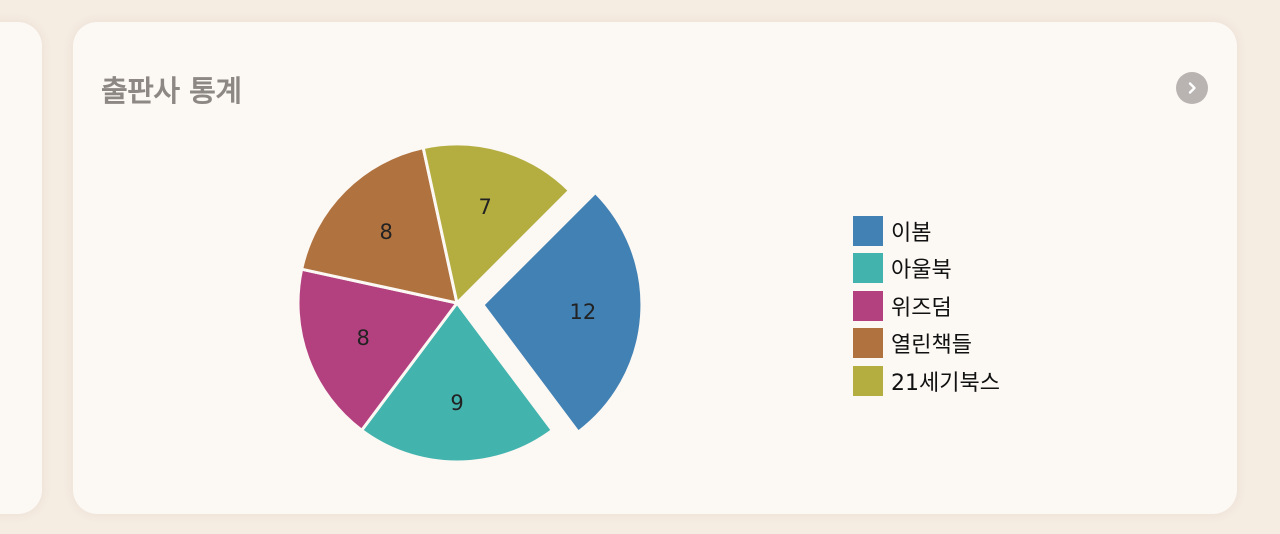 Image resolution: width=1280 pixels, height=534 pixels. What do you see at coordinates (945, 383) in the screenshot?
I see `legend-label: 21세기북스` at bounding box center [945, 383].